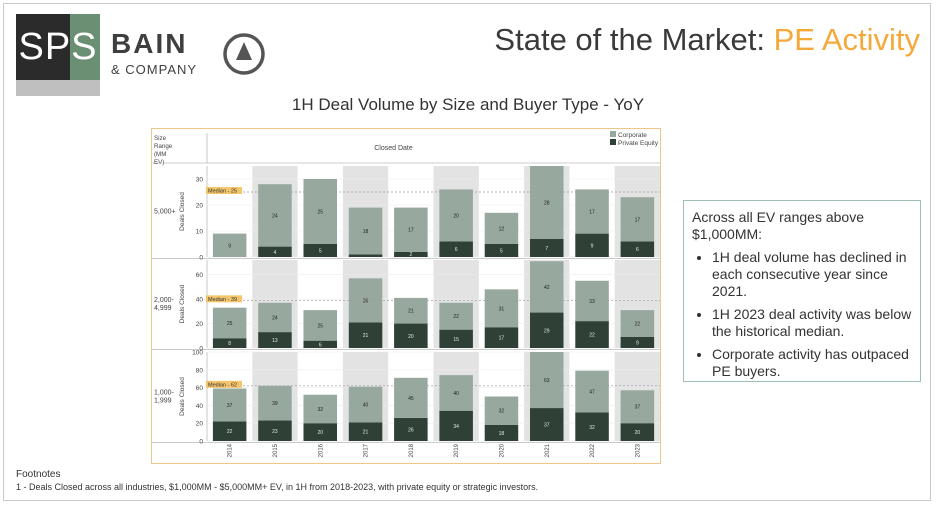 This screenshot has width=936, height=506. I want to click on data-label-corporate: 18, so click(366, 232).